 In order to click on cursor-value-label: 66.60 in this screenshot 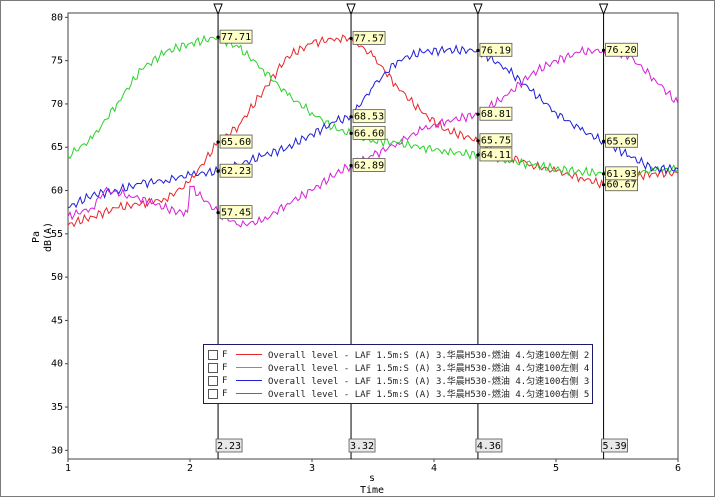, I will do `click(369, 133)`.